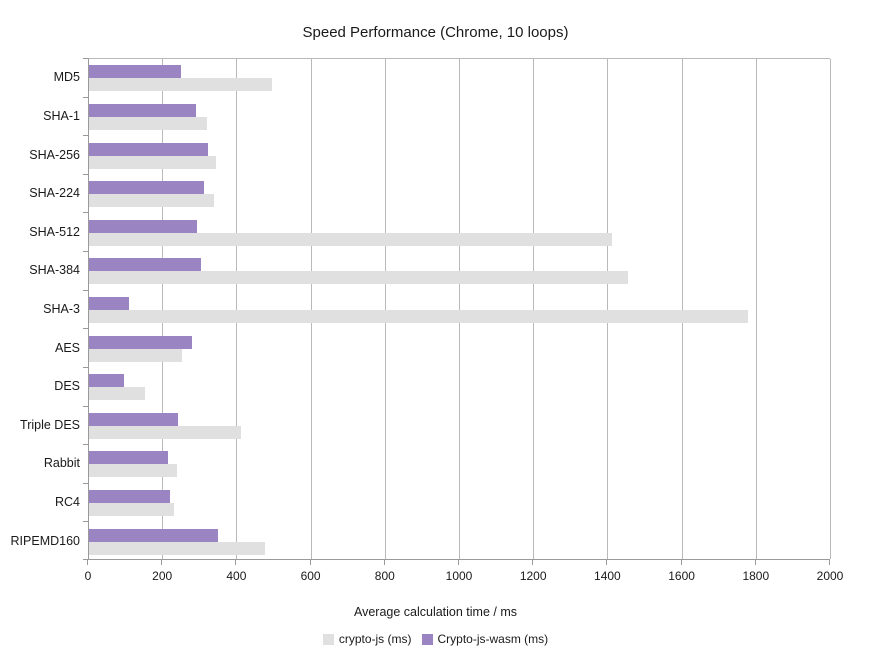 The width and height of the screenshot is (871, 670). What do you see at coordinates (435, 32) in the screenshot?
I see `chart-title: Speed Performance (Chrome, 10 loops)` at bounding box center [435, 32].